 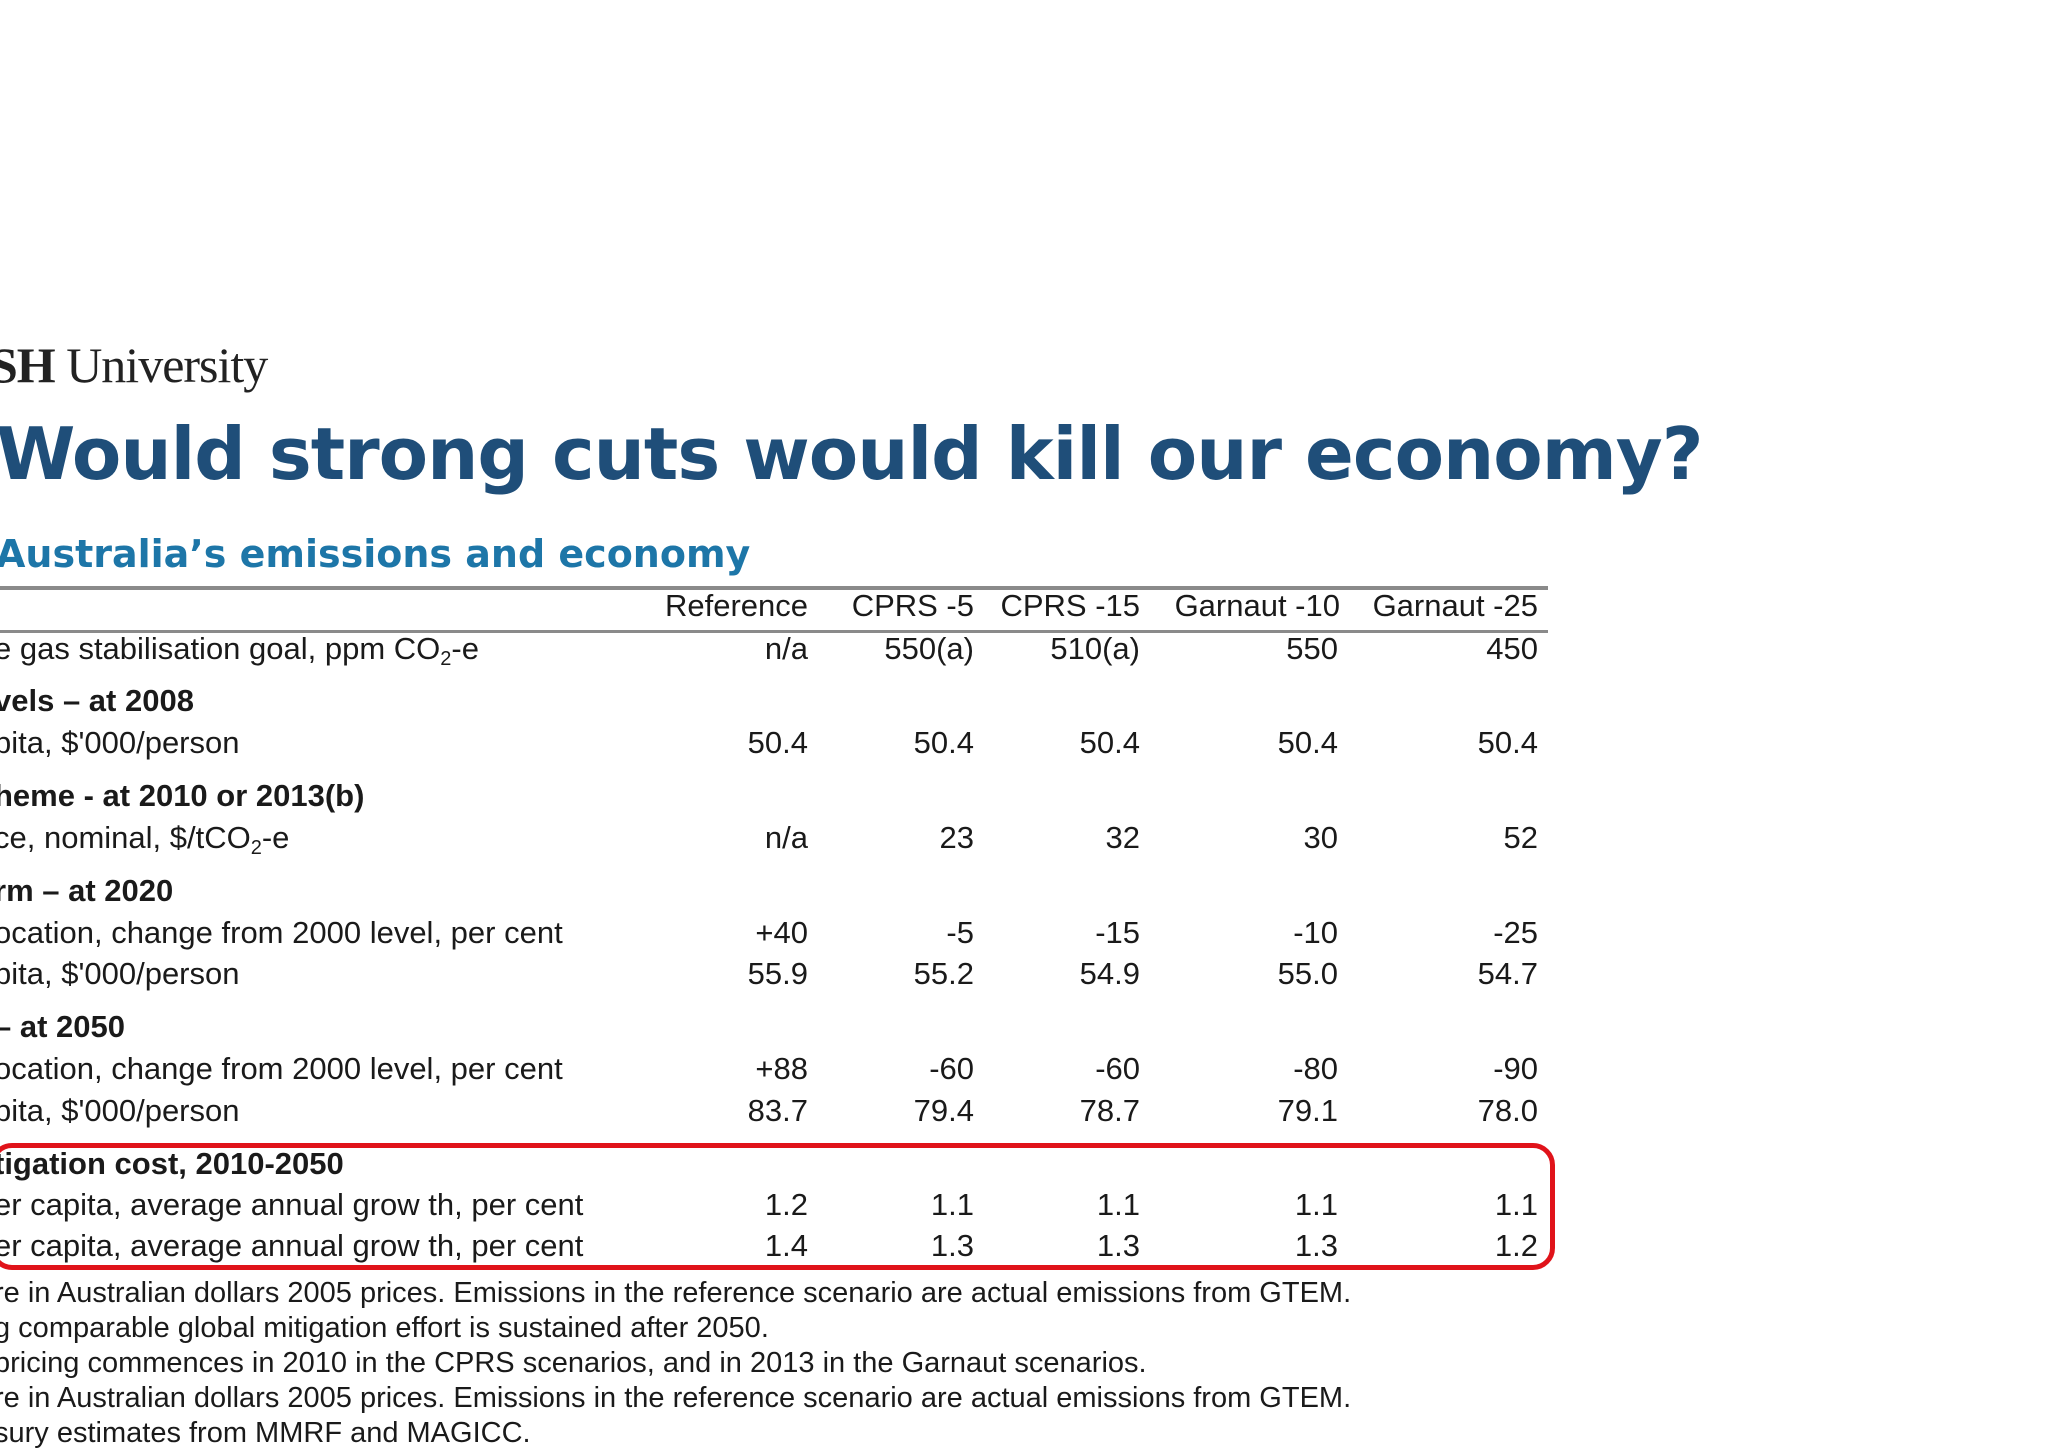 I want to click on cell-reference: 50.4, so click(x=777, y=742).